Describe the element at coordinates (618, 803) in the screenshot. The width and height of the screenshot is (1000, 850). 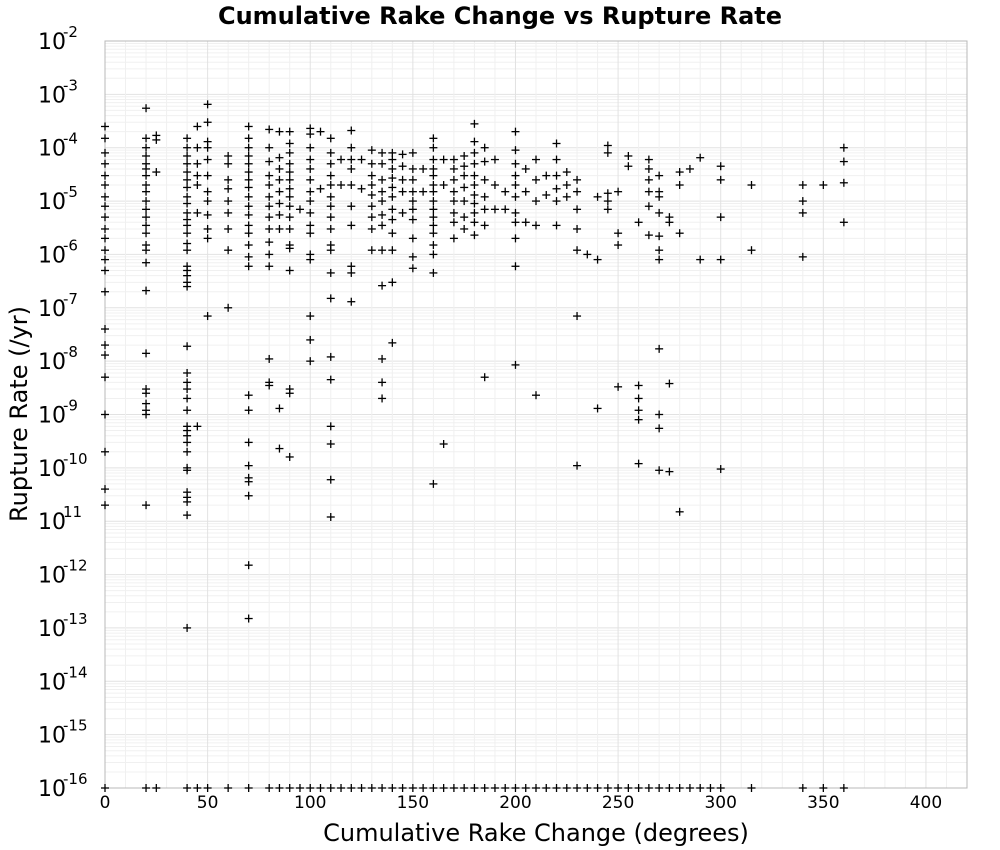
I see `x-tick-label: 250` at that location.